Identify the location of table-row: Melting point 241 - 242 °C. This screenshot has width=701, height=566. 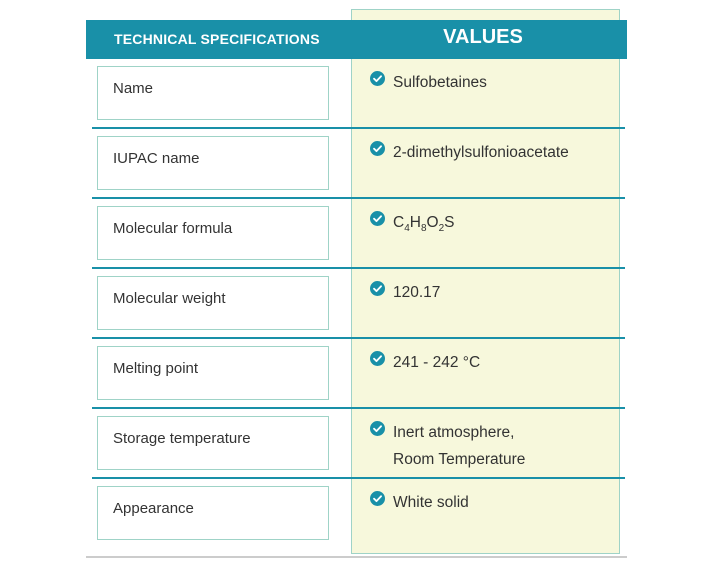
(350, 374).